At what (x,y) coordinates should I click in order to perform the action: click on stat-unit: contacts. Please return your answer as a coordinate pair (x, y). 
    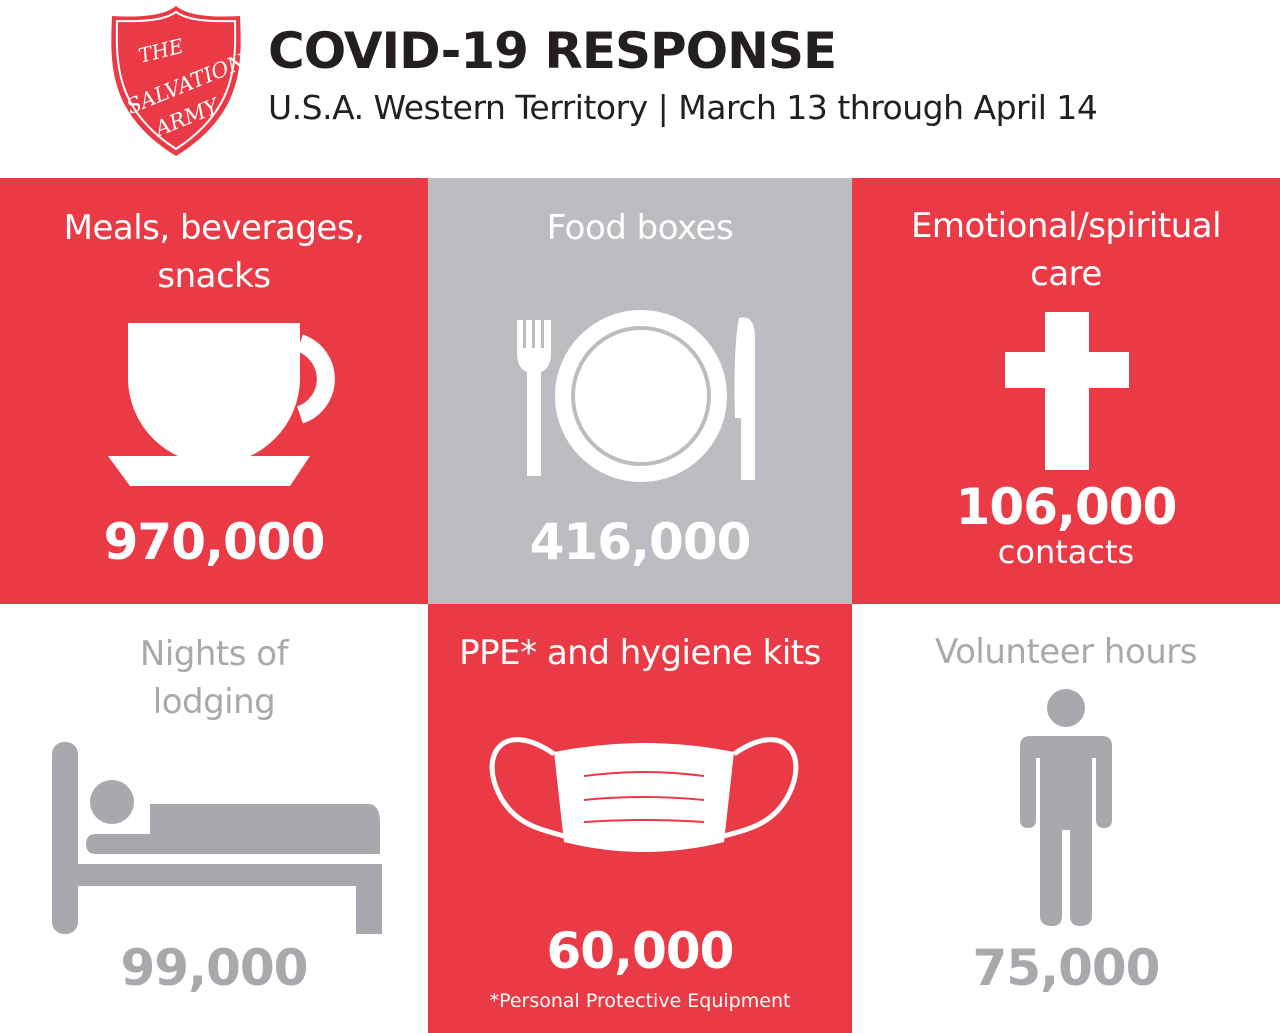
    Looking at the image, I should click on (1066, 552).